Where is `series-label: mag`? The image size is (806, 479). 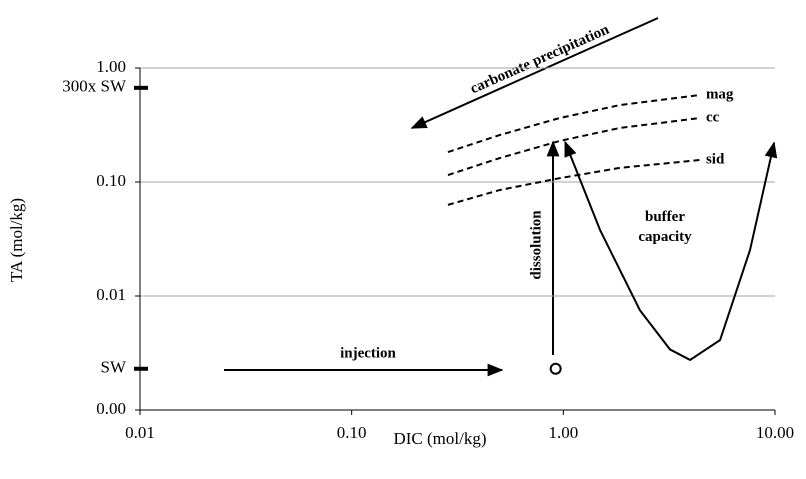
series-label: mag is located at coordinates (720, 94).